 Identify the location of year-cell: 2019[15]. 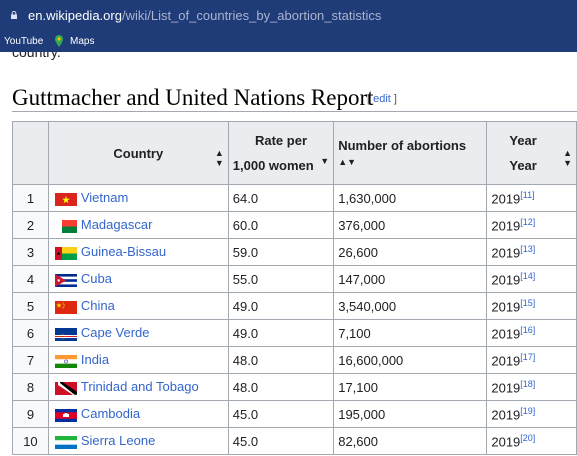
(531, 306).